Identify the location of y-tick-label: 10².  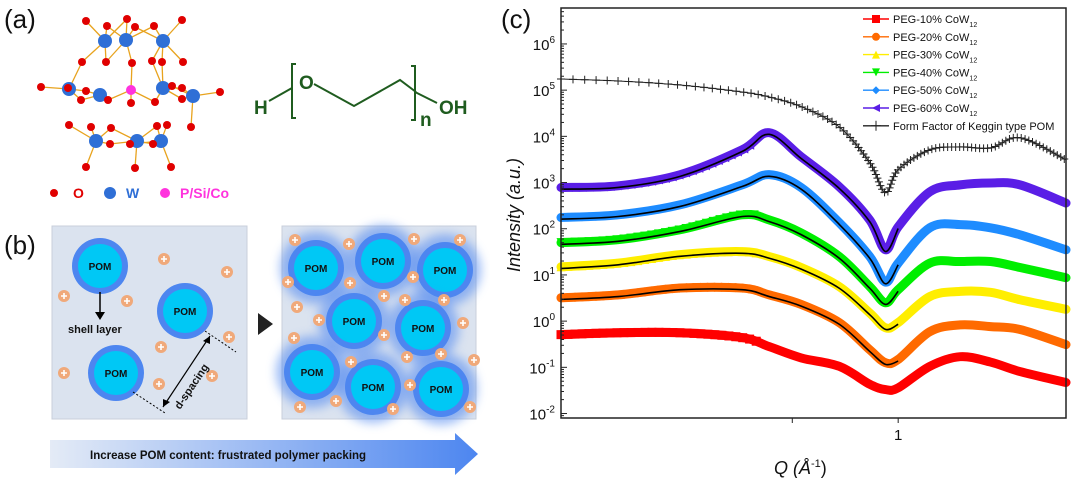
(544, 229).